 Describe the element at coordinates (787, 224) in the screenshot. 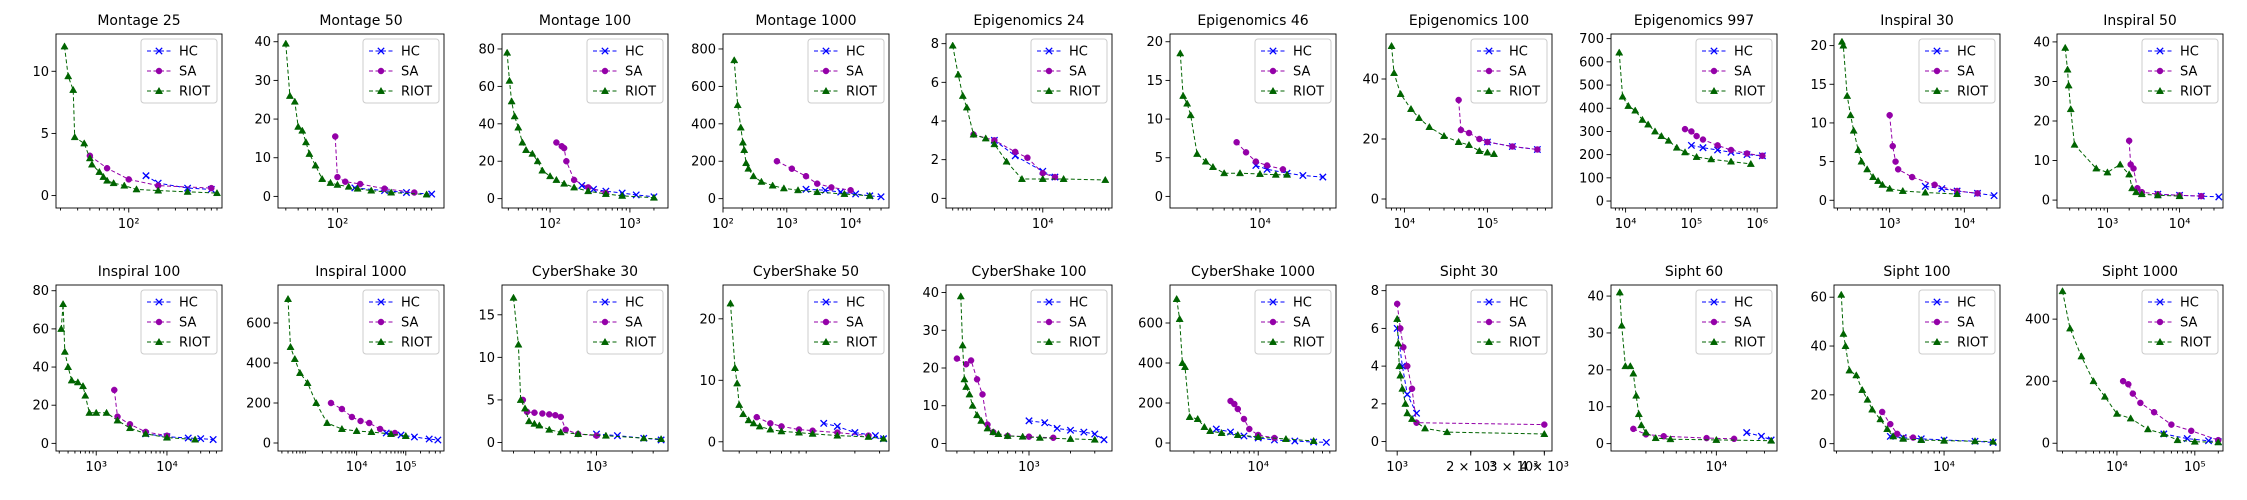

I see `x-tick-label: 10³` at that location.